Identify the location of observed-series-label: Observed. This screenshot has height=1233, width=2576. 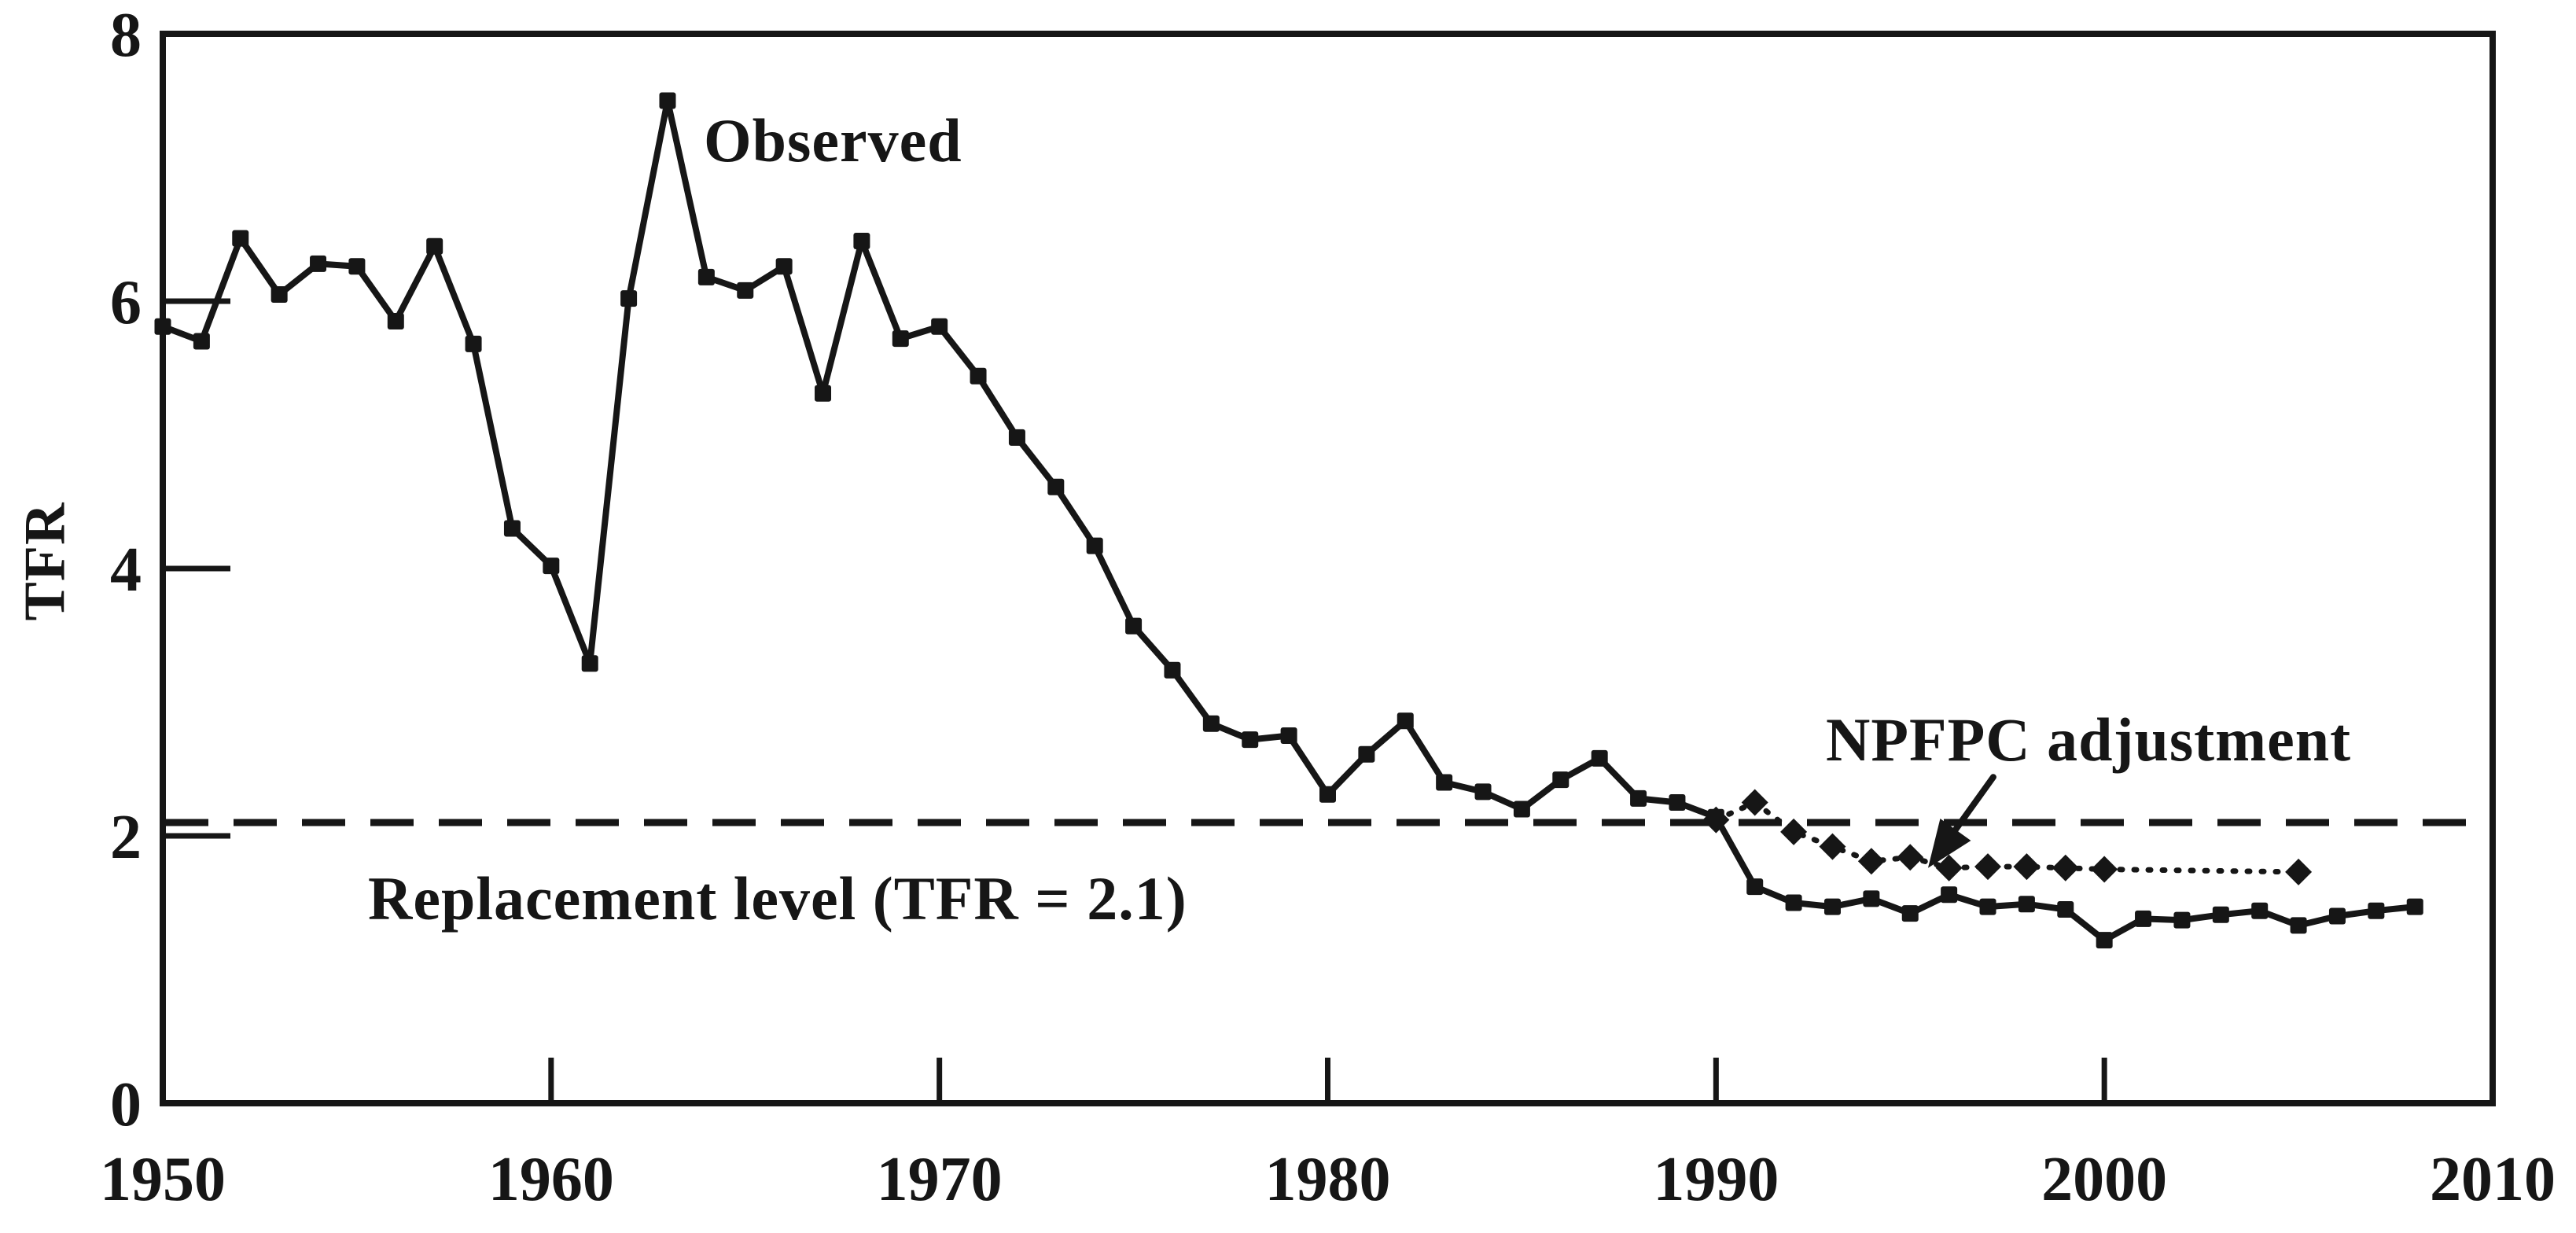
(833, 140).